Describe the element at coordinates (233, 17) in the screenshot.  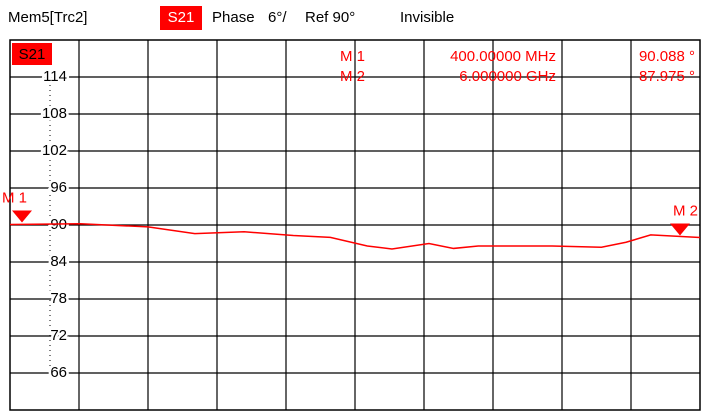
I see `format: Phase` at that location.